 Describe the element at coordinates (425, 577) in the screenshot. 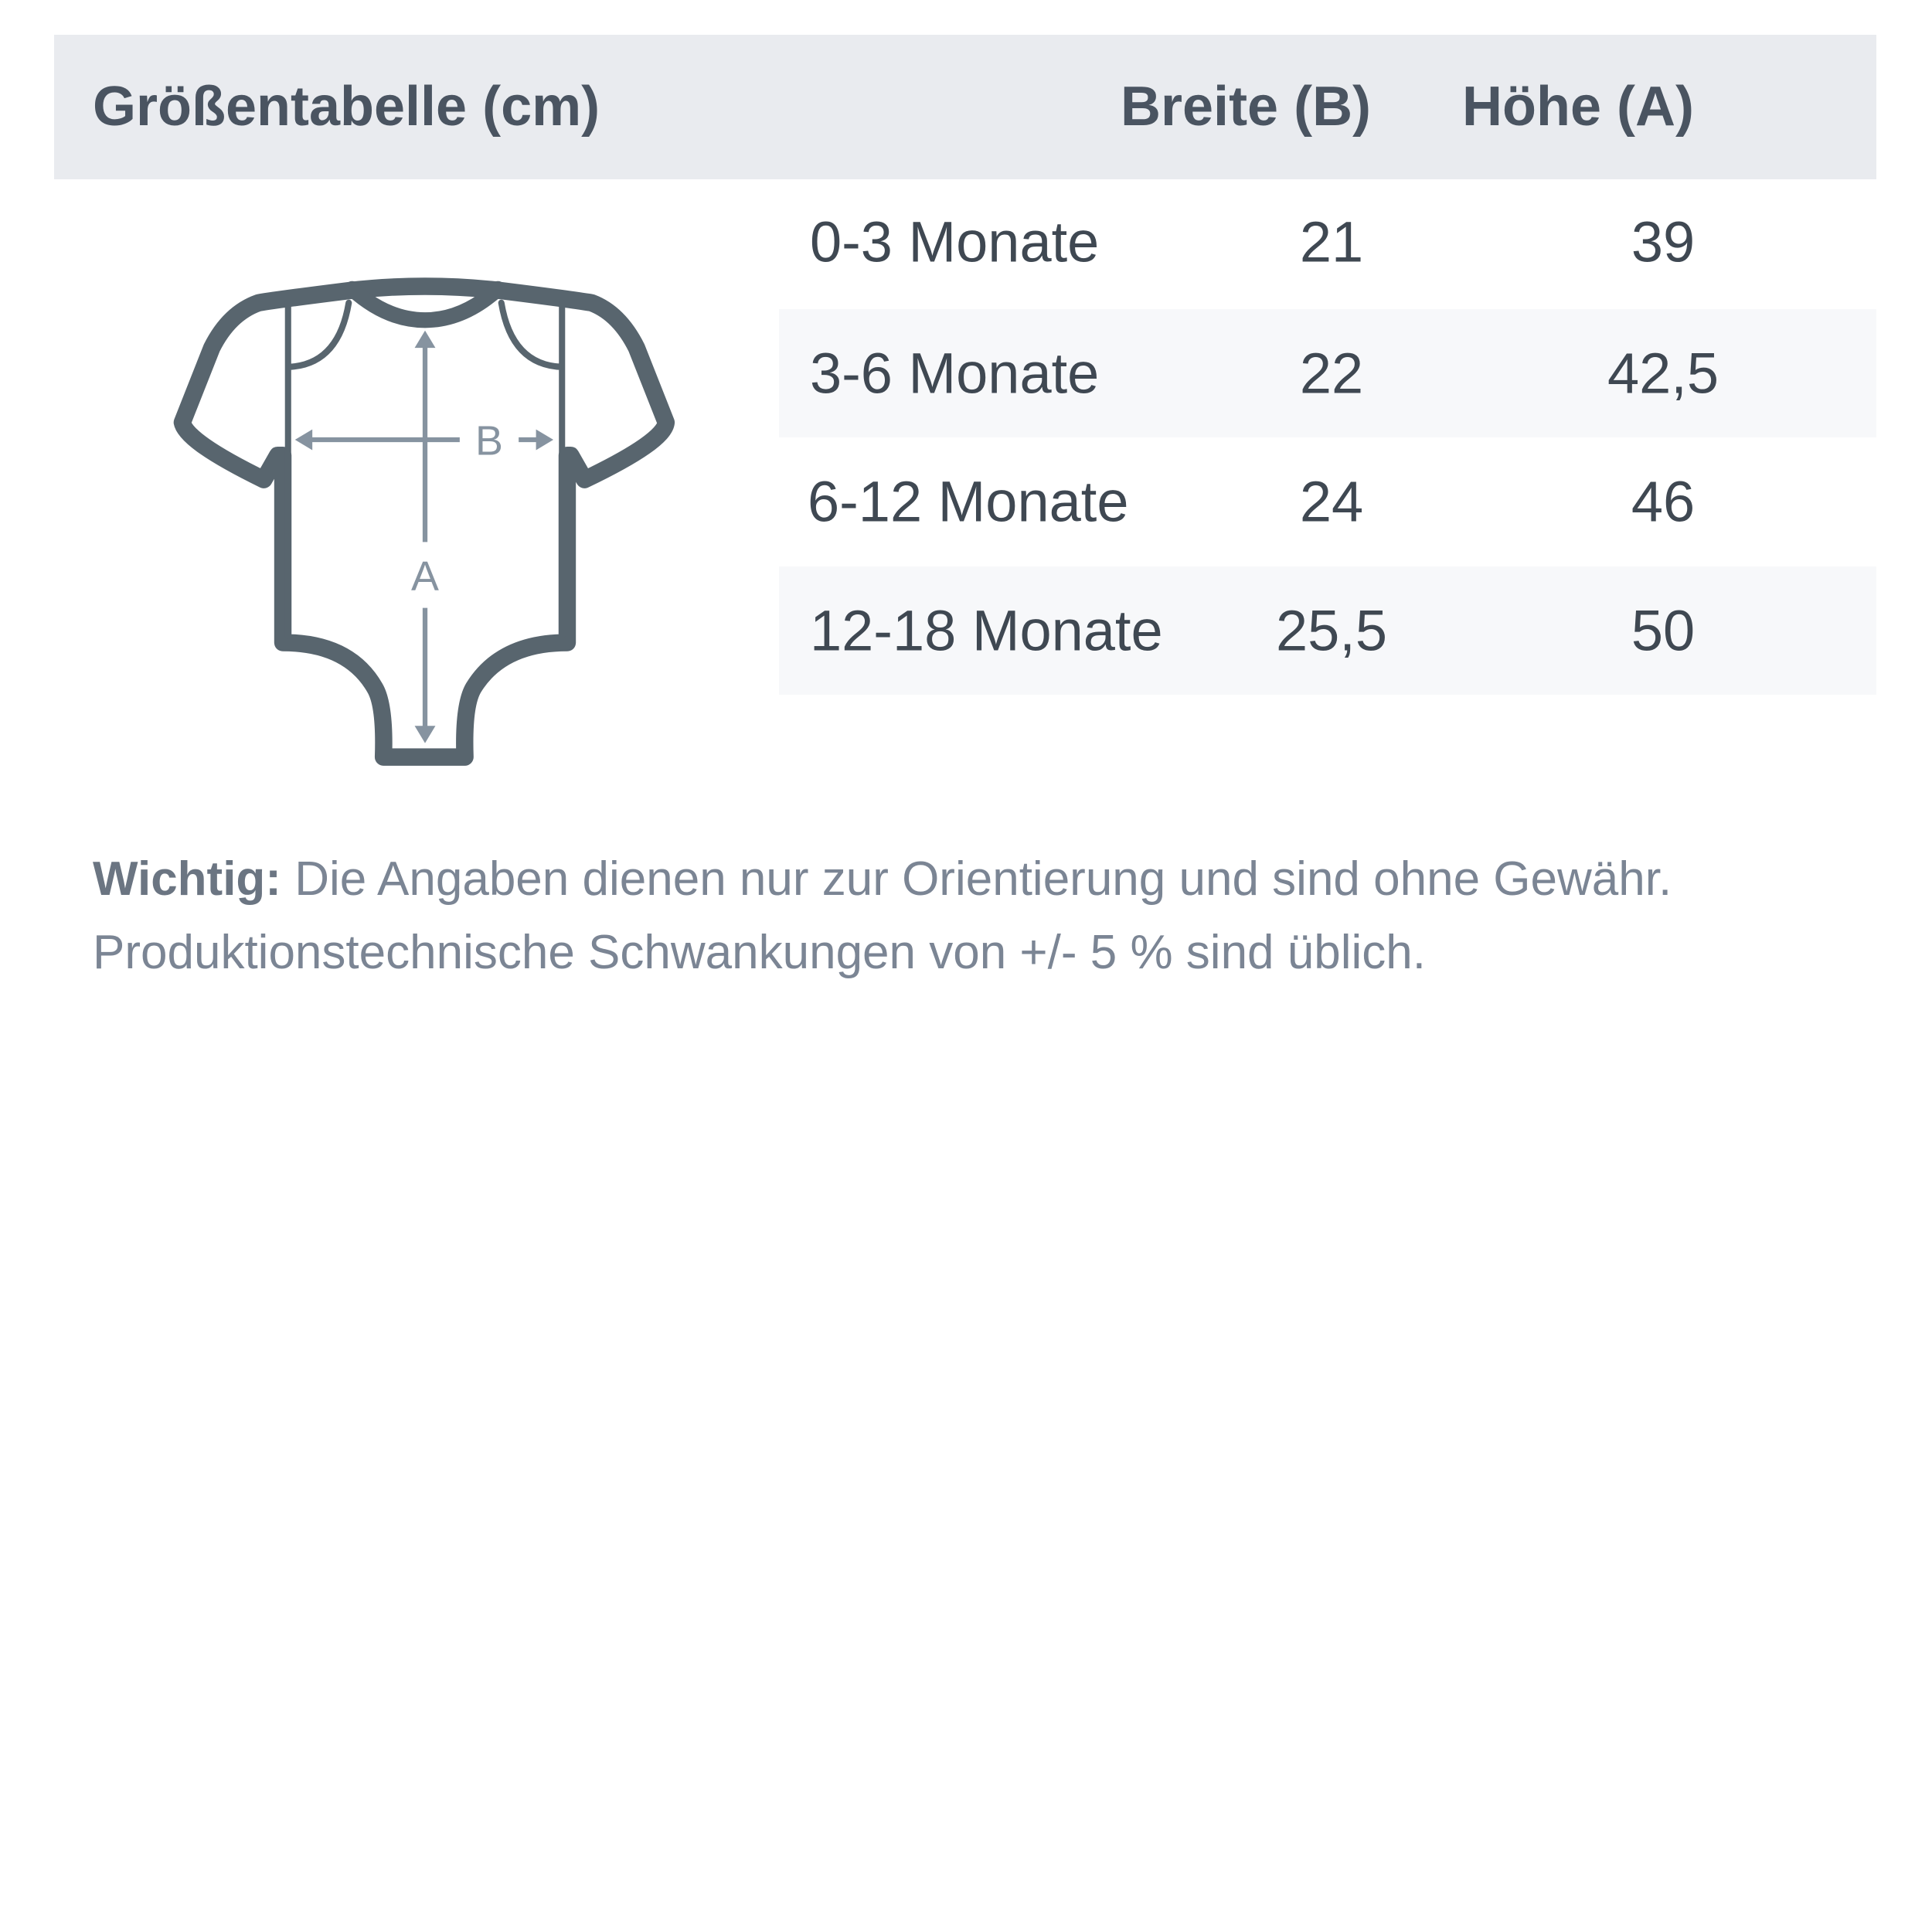

I see `label-a: A` at that location.